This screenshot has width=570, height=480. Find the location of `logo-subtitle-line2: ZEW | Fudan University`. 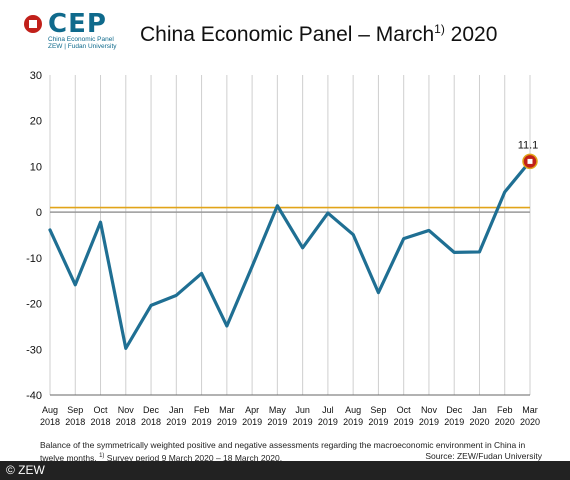

logo-subtitle-line2: ZEW | Fudan University is located at coordinates (82, 46).